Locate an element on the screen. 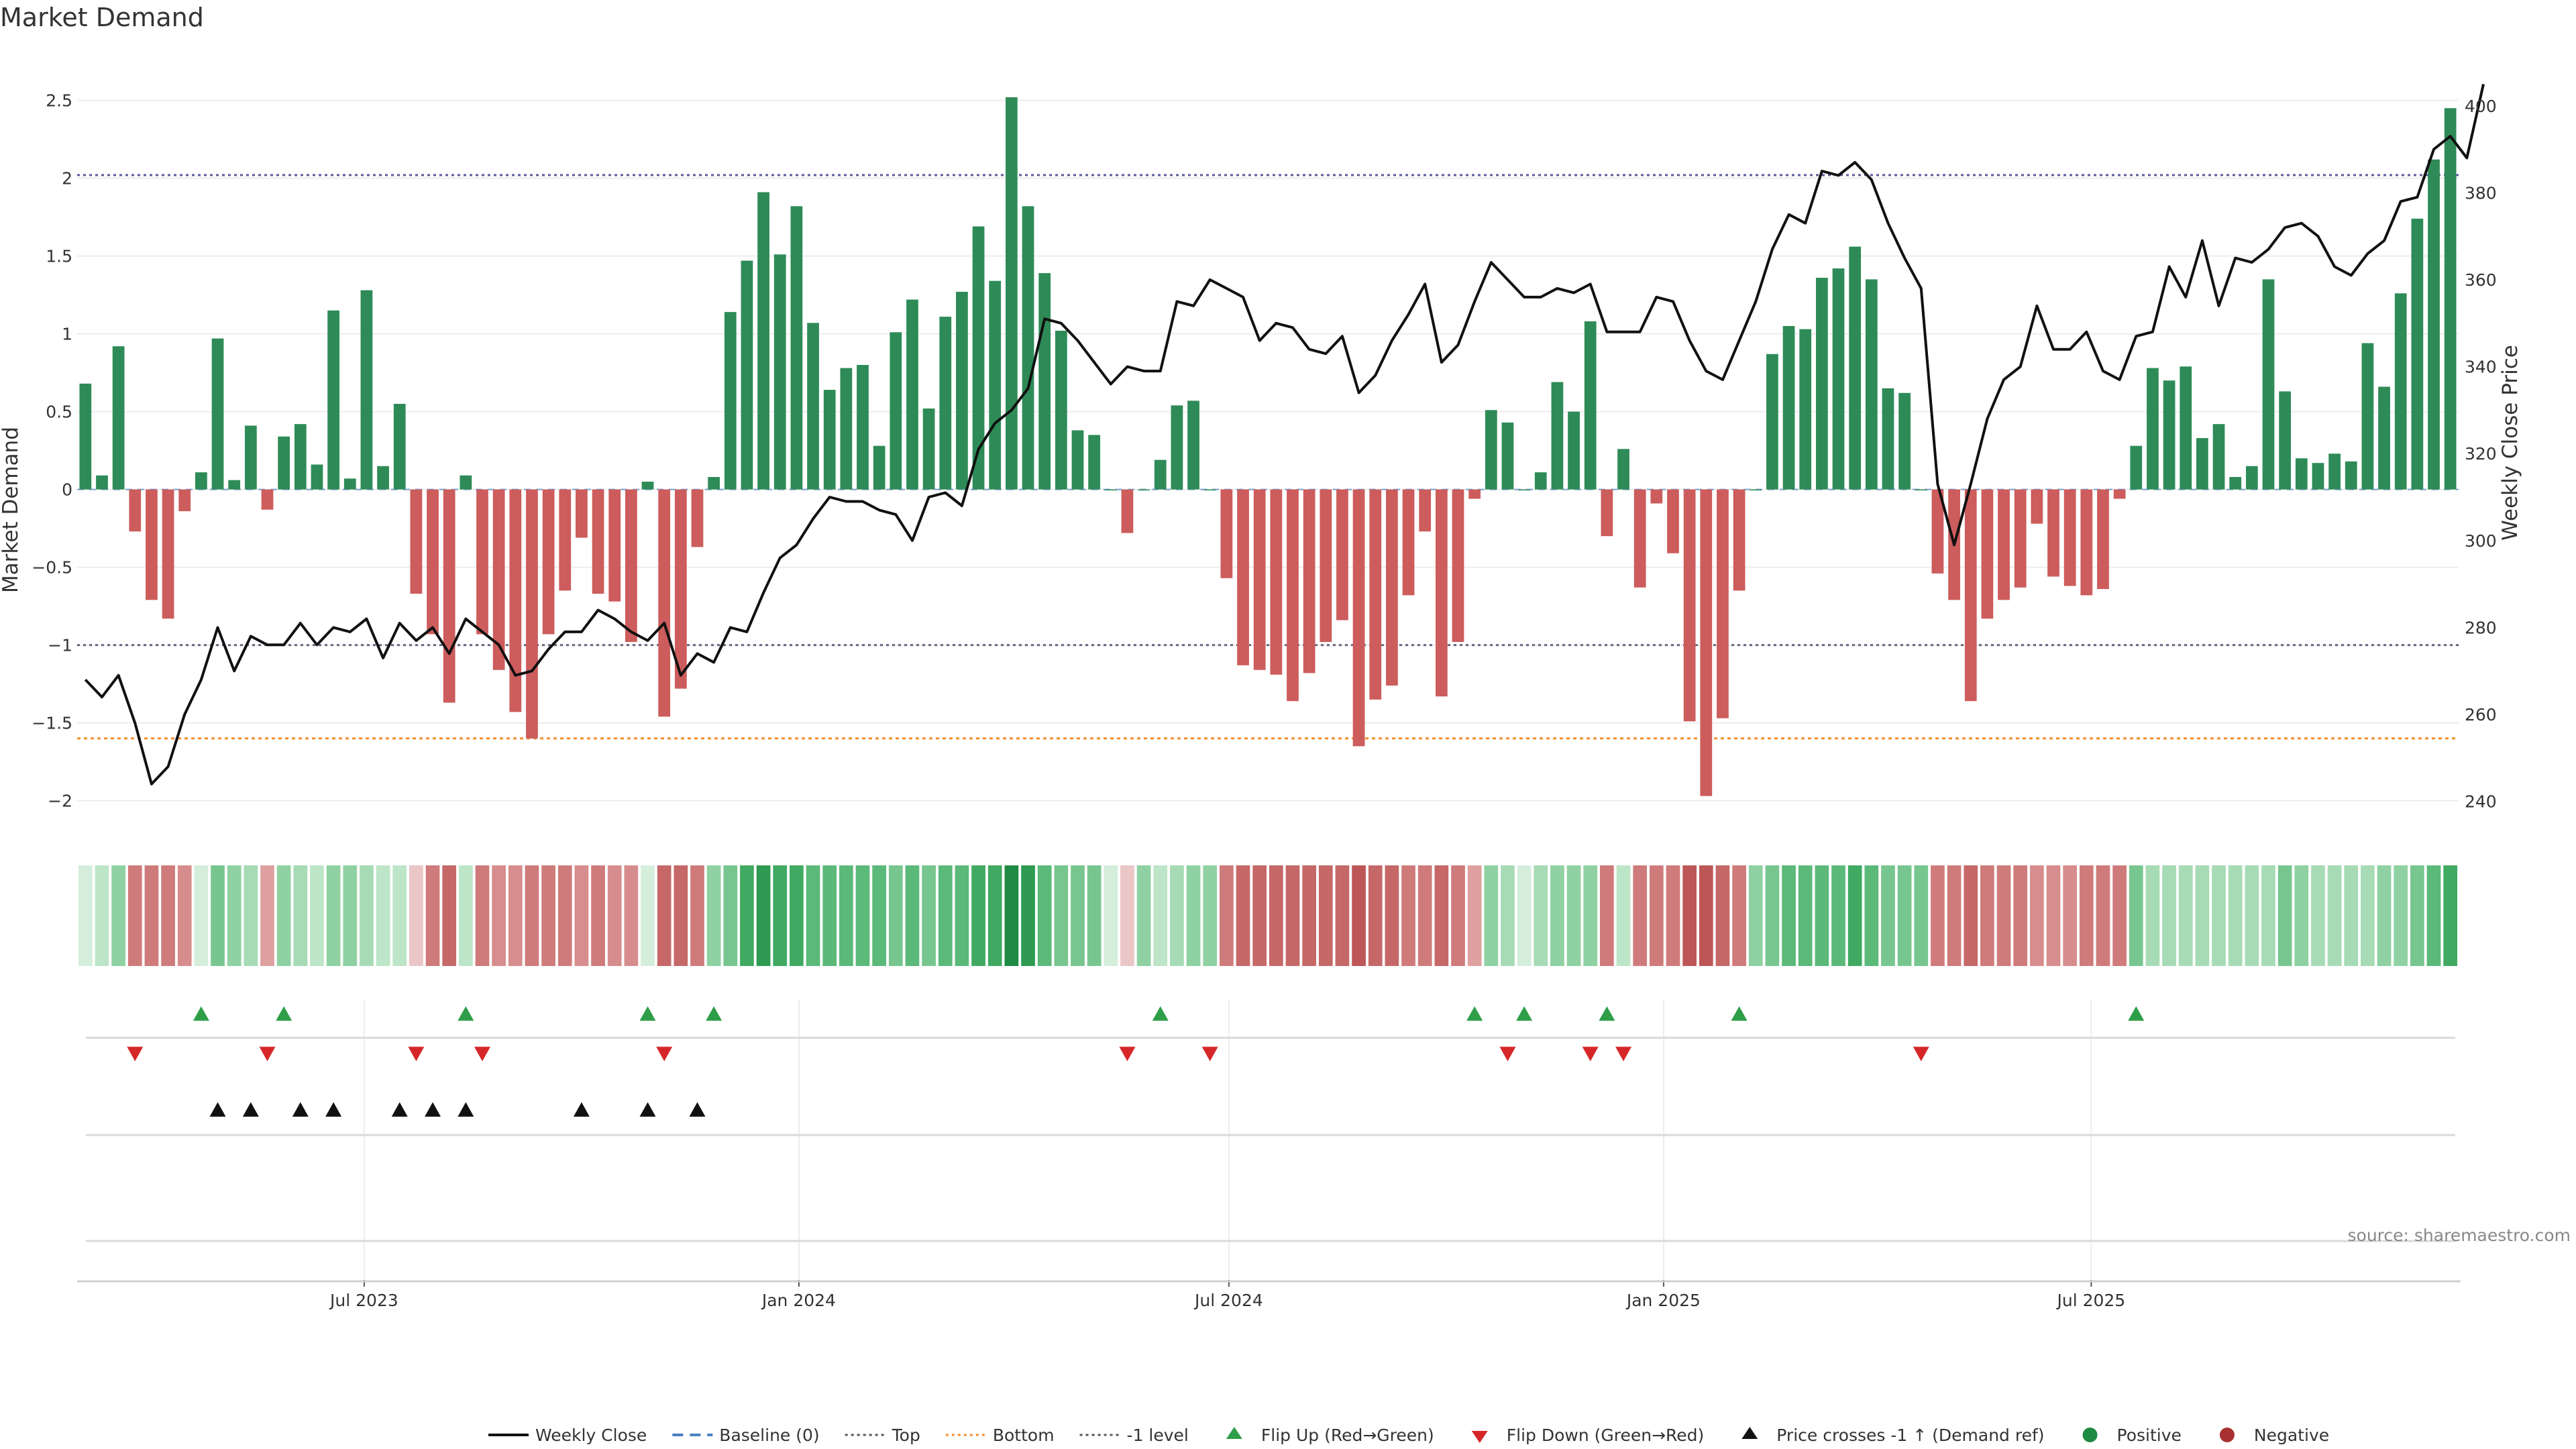 The image size is (2576, 1449). legend-label: Price crosses -1 ↑ (Demand ref) is located at coordinates (1910, 1435).